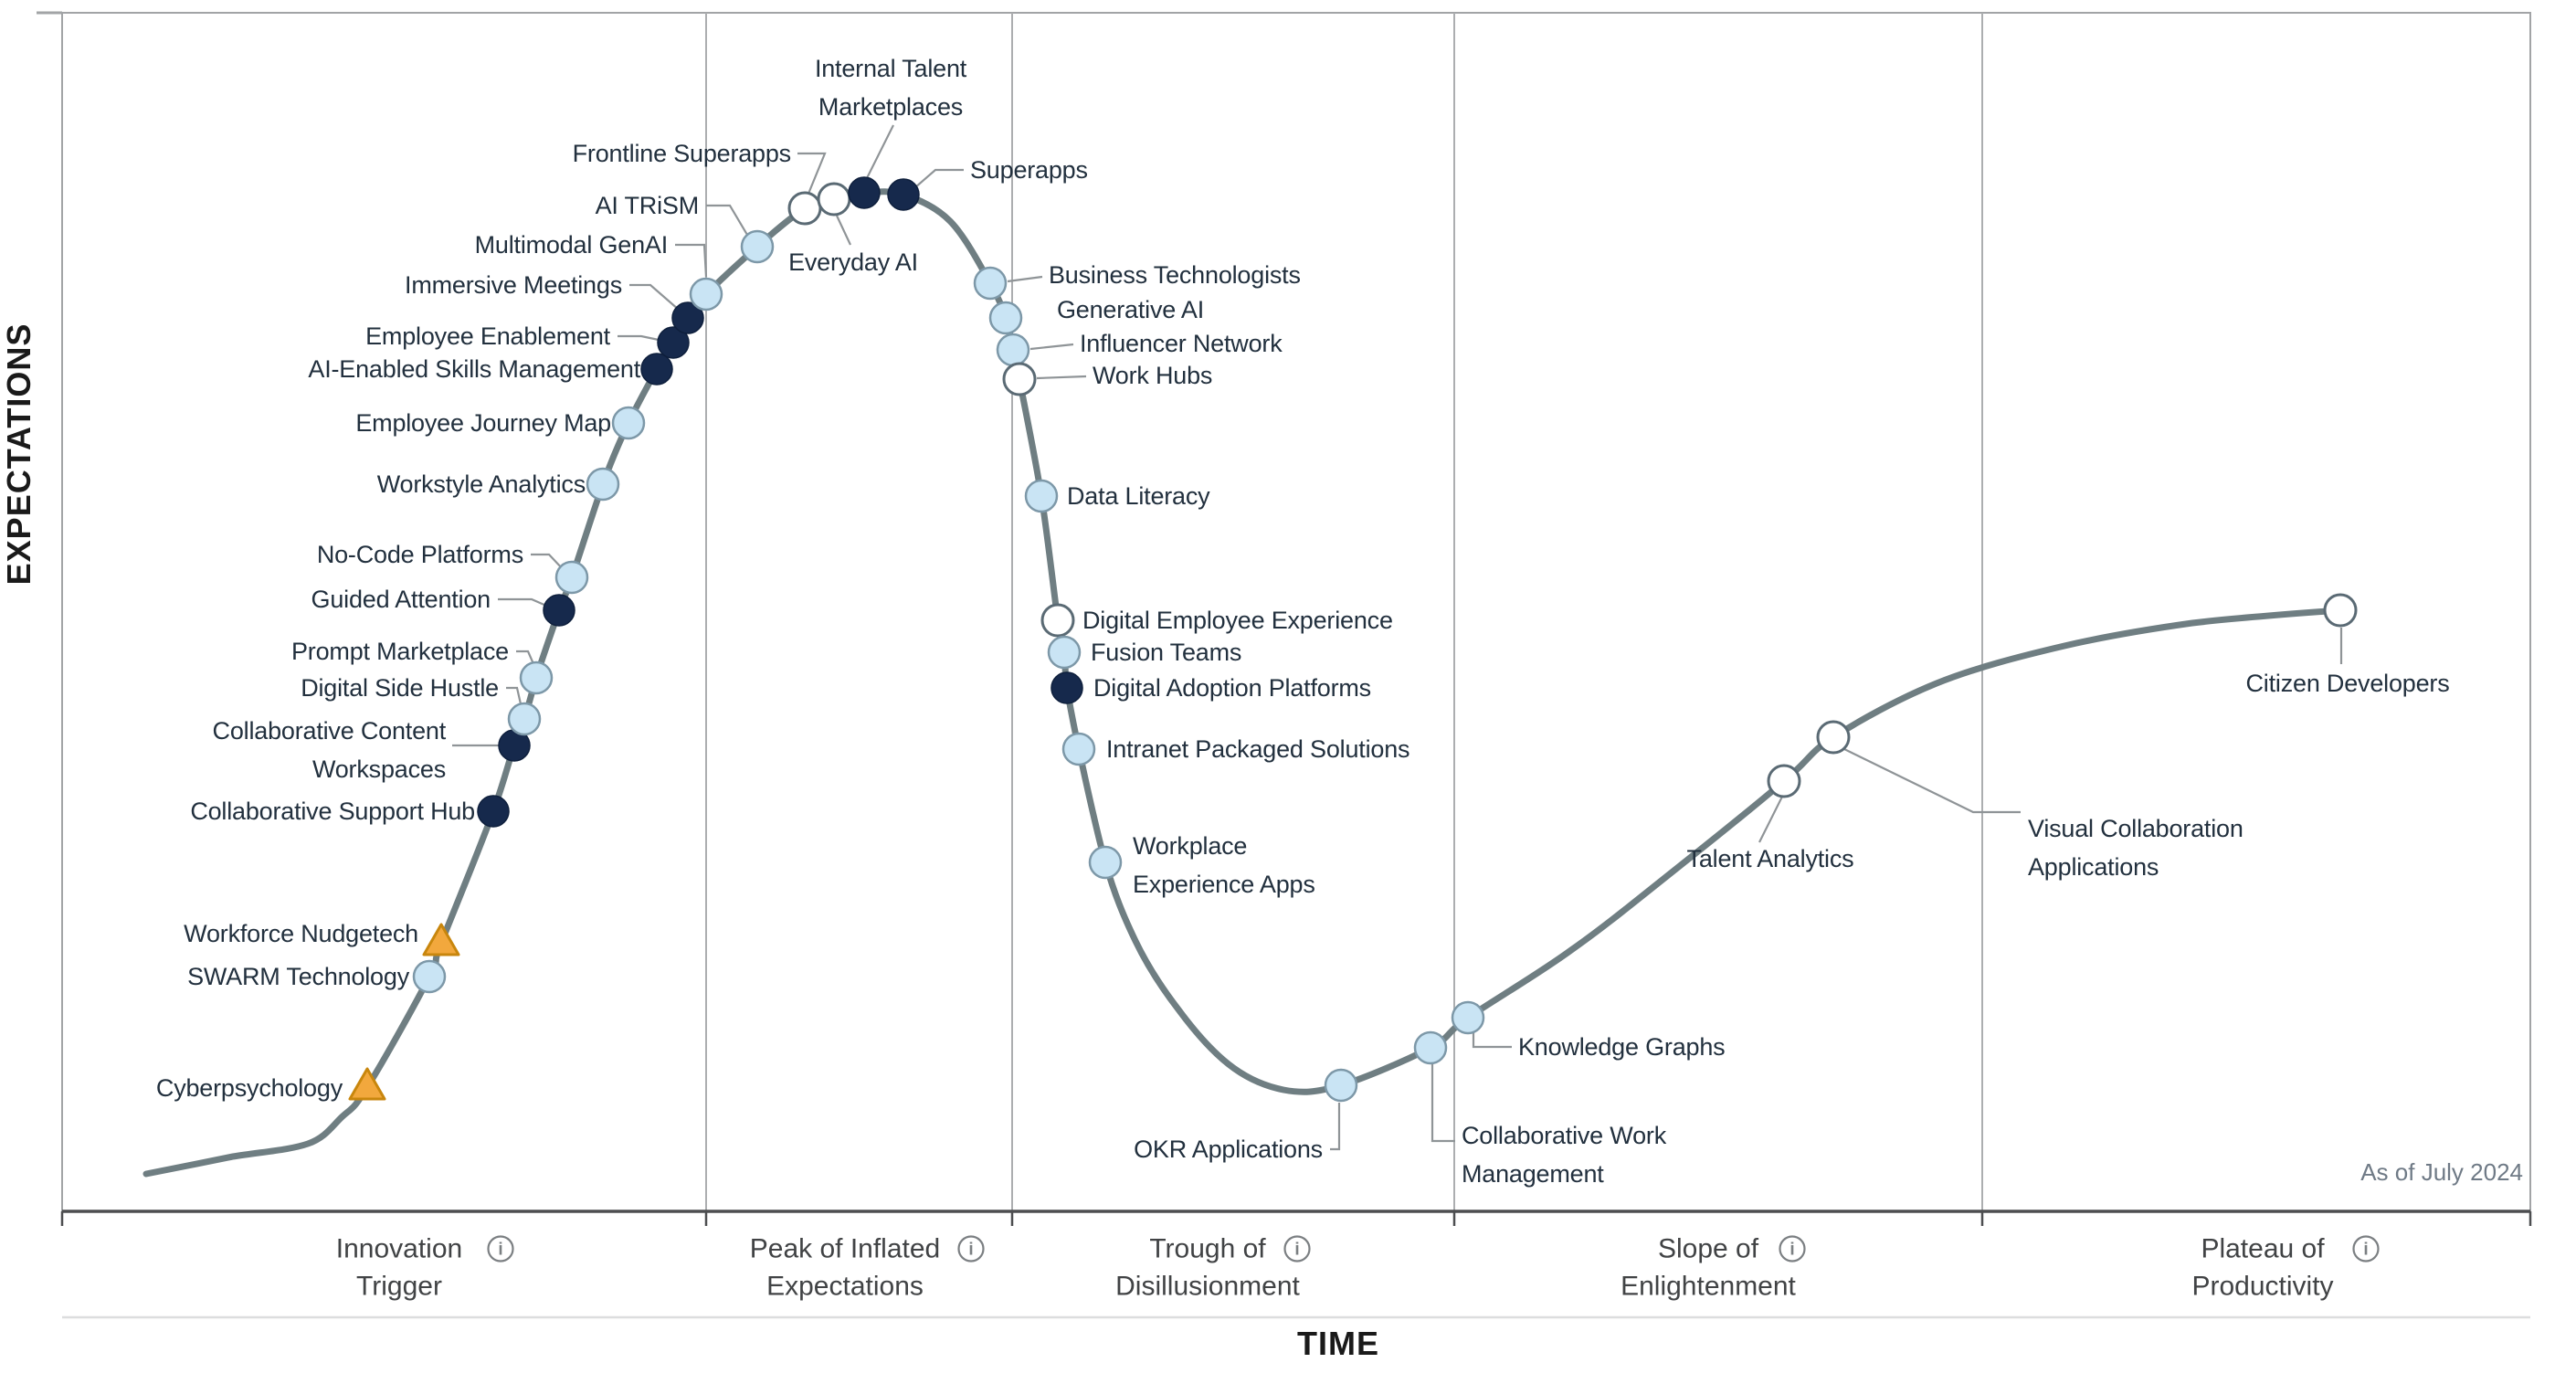 This screenshot has width=2576, height=1384. Describe the element at coordinates (514, 697) in the screenshot. I see `leader-line-digital-side-hustle` at that location.